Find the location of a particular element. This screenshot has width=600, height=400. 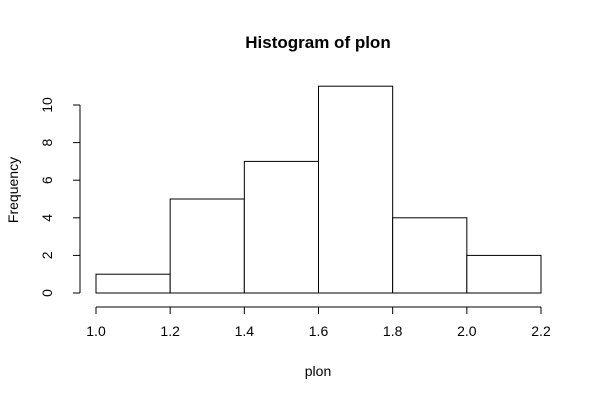

y-tick-label-0: 0 is located at coordinates (47, 293).